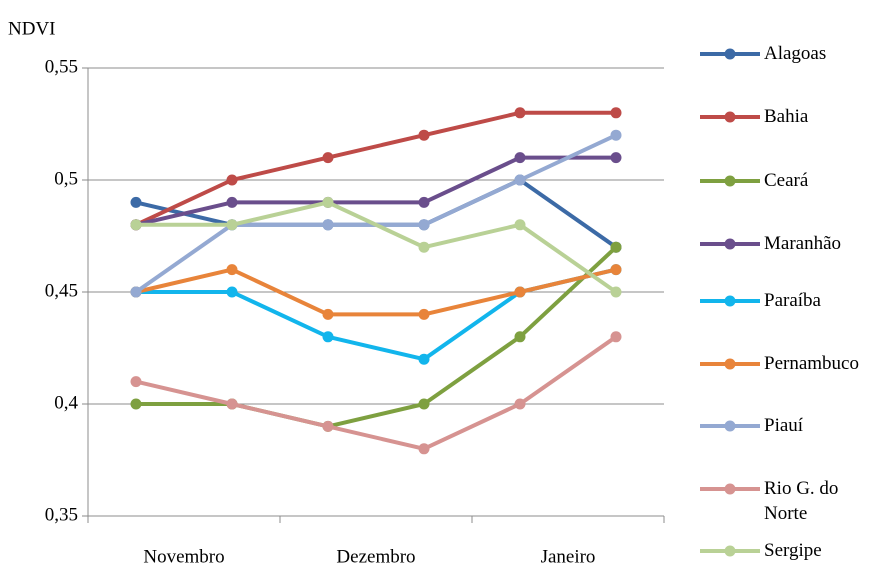 This screenshot has width=896, height=565. I want to click on legend-label: Rio G. do Norte, so click(801, 501).